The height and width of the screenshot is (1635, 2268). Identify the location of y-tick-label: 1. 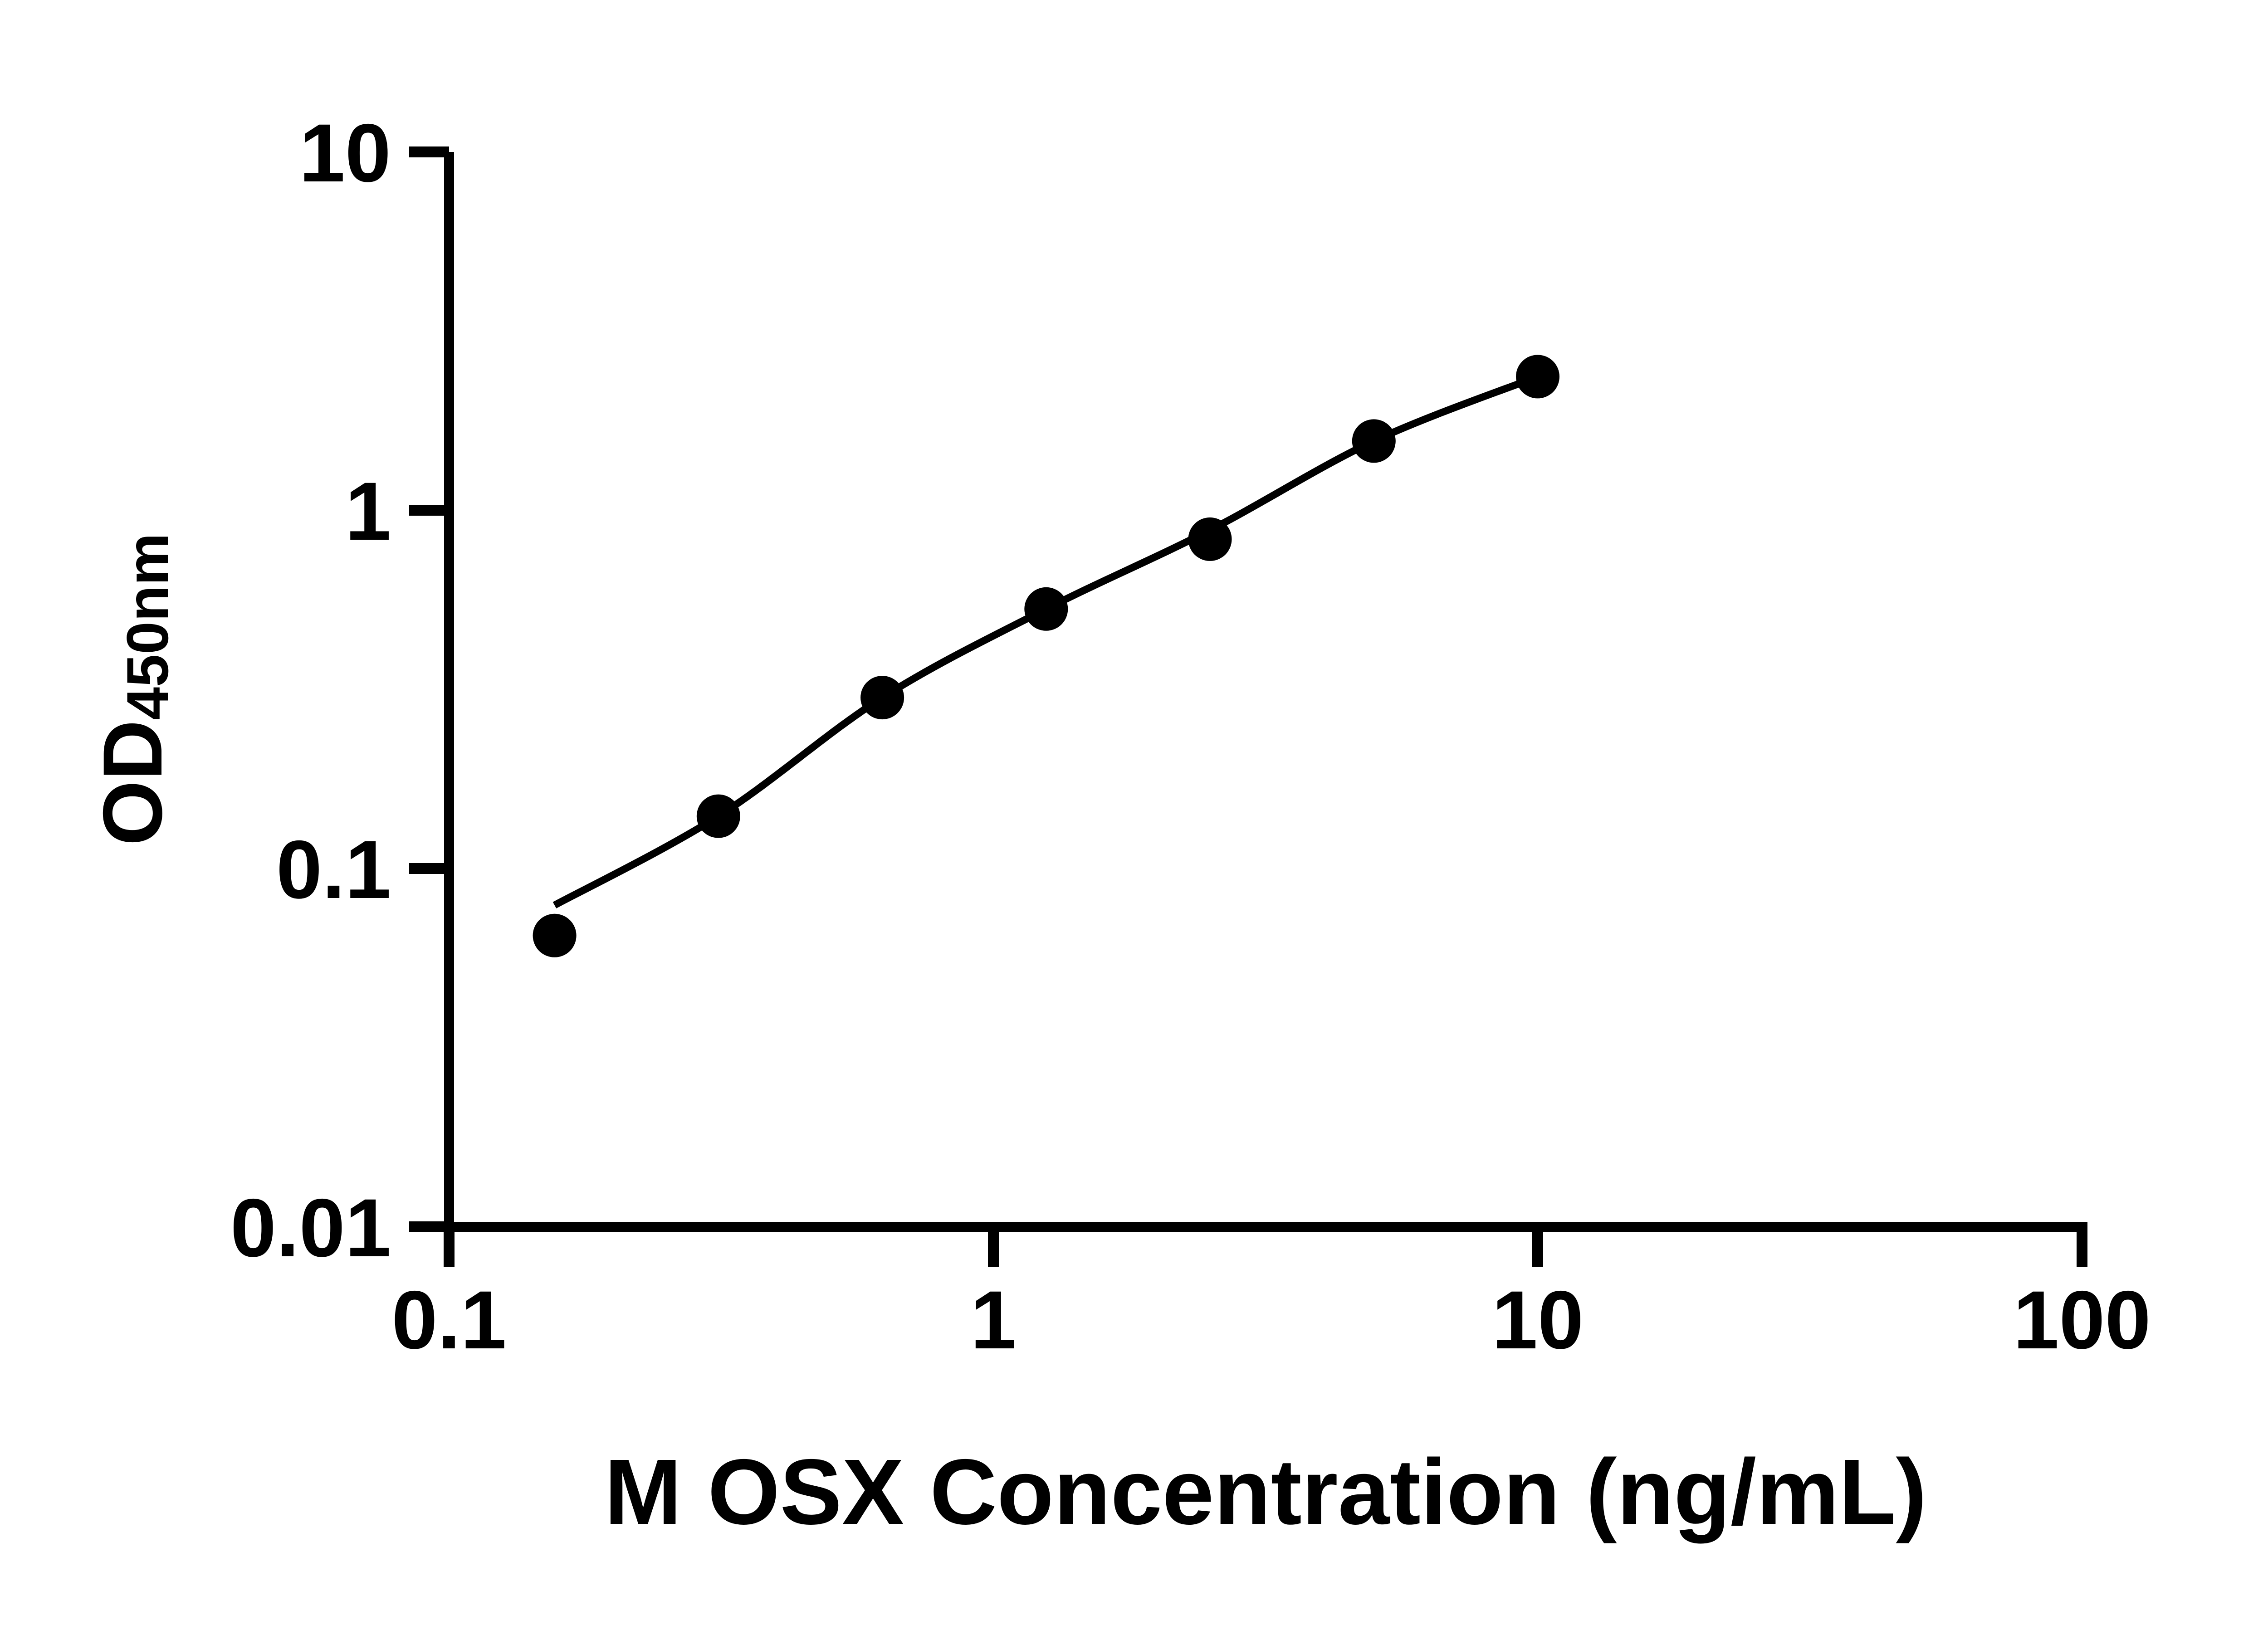
(368, 511).